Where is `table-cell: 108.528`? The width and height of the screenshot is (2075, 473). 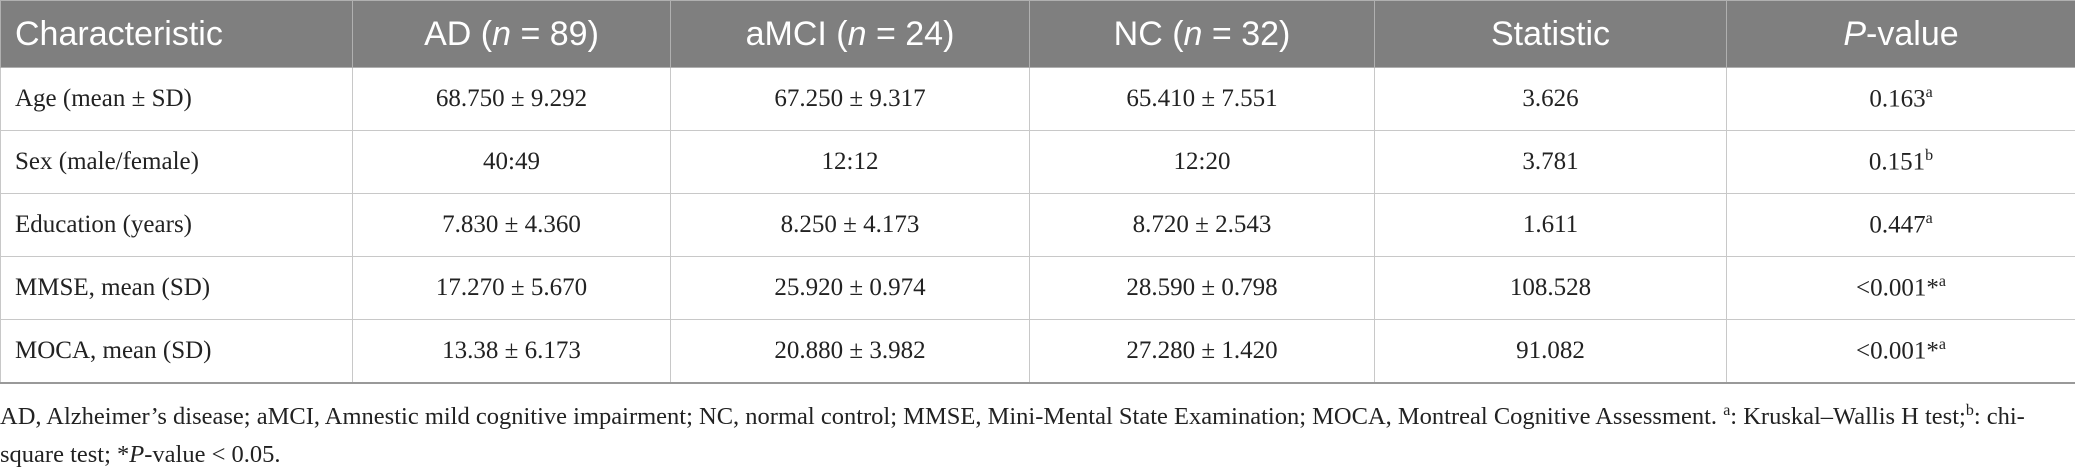
table-cell: 108.528 is located at coordinates (1550, 288).